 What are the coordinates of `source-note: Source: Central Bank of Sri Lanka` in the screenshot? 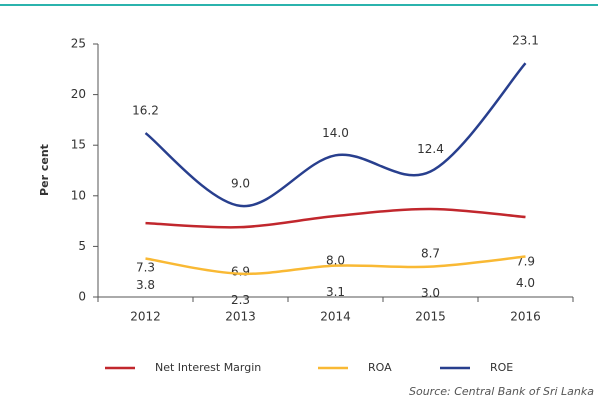 It's located at (501, 391).